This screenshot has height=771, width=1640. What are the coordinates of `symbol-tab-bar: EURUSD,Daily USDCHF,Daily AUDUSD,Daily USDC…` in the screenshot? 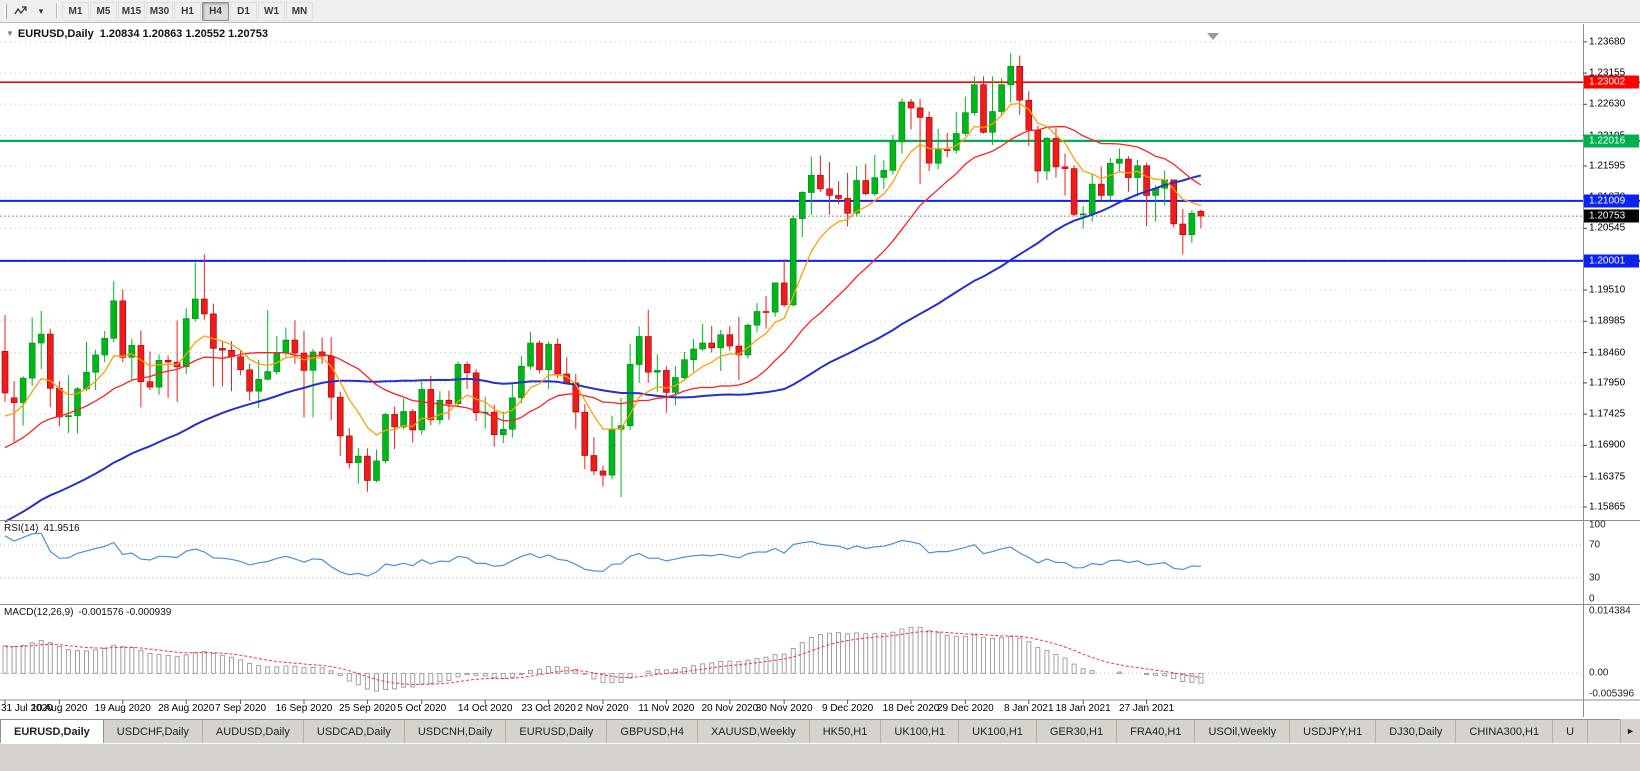 It's located at (820, 731).